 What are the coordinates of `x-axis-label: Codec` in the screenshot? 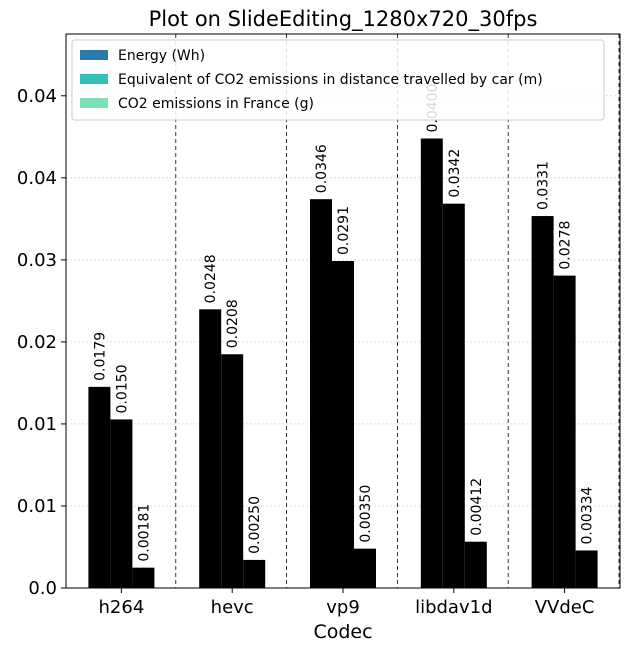 It's located at (342, 632).